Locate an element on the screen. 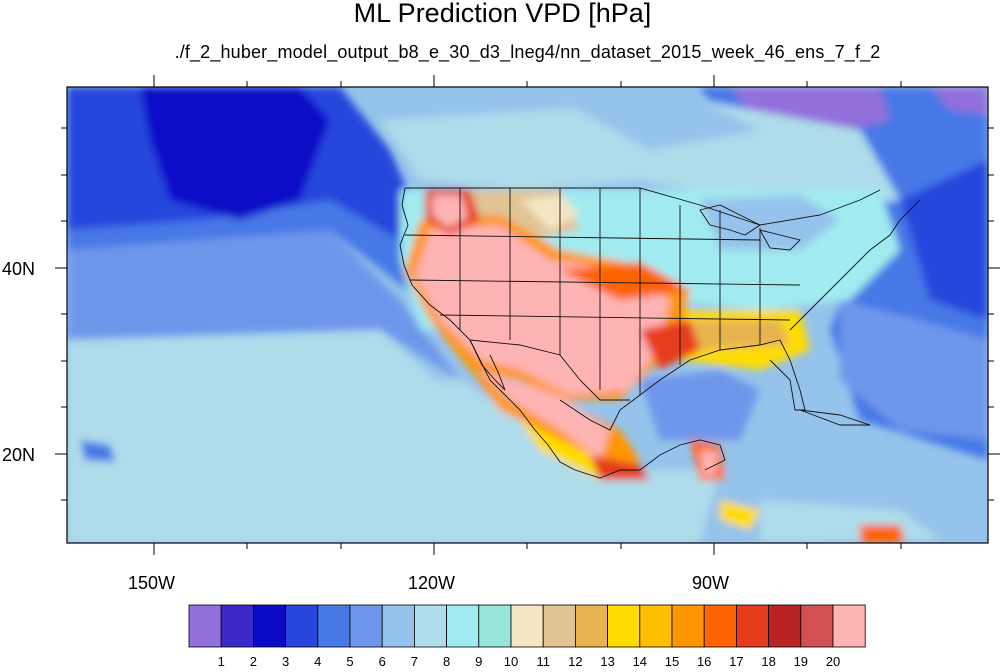  lon-label-150w: 150W is located at coordinates (152, 583).